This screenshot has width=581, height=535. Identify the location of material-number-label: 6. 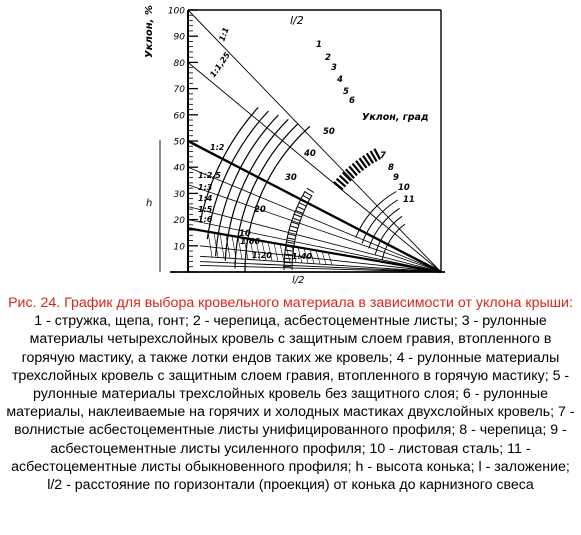
(352, 101).